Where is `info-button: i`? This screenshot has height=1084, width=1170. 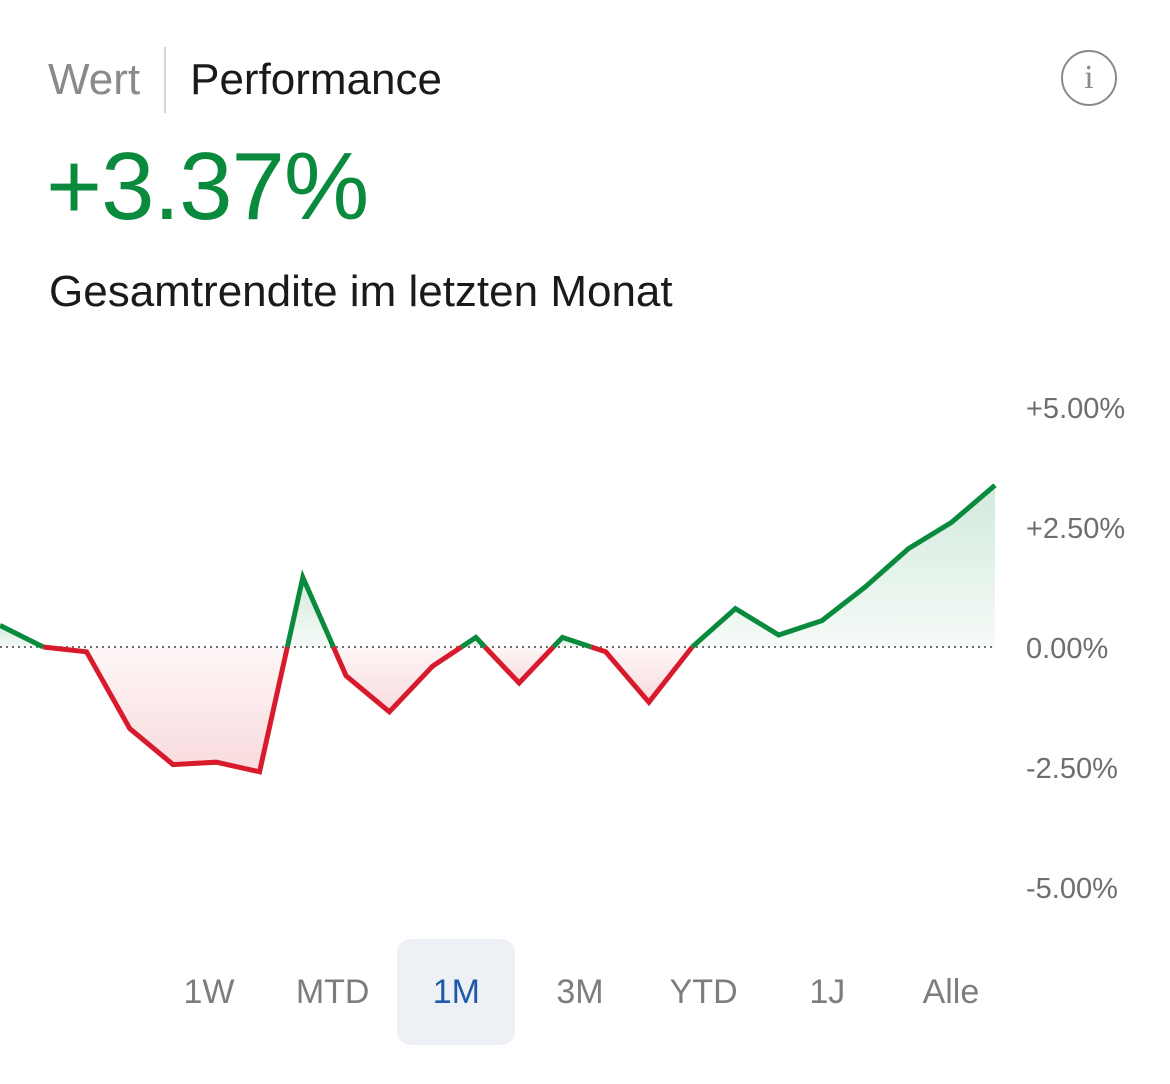
info-button: i is located at coordinates (1089, 78).